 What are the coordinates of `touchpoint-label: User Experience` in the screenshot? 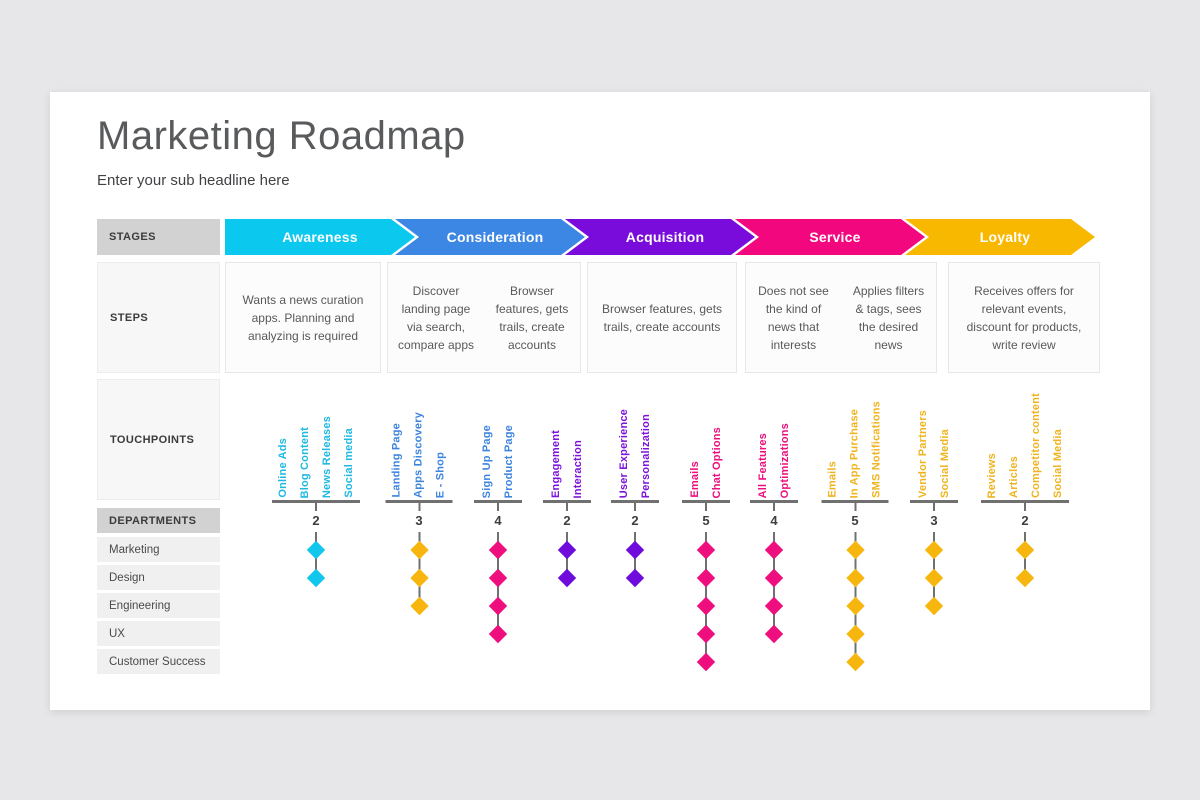 It's located at (623, 453).